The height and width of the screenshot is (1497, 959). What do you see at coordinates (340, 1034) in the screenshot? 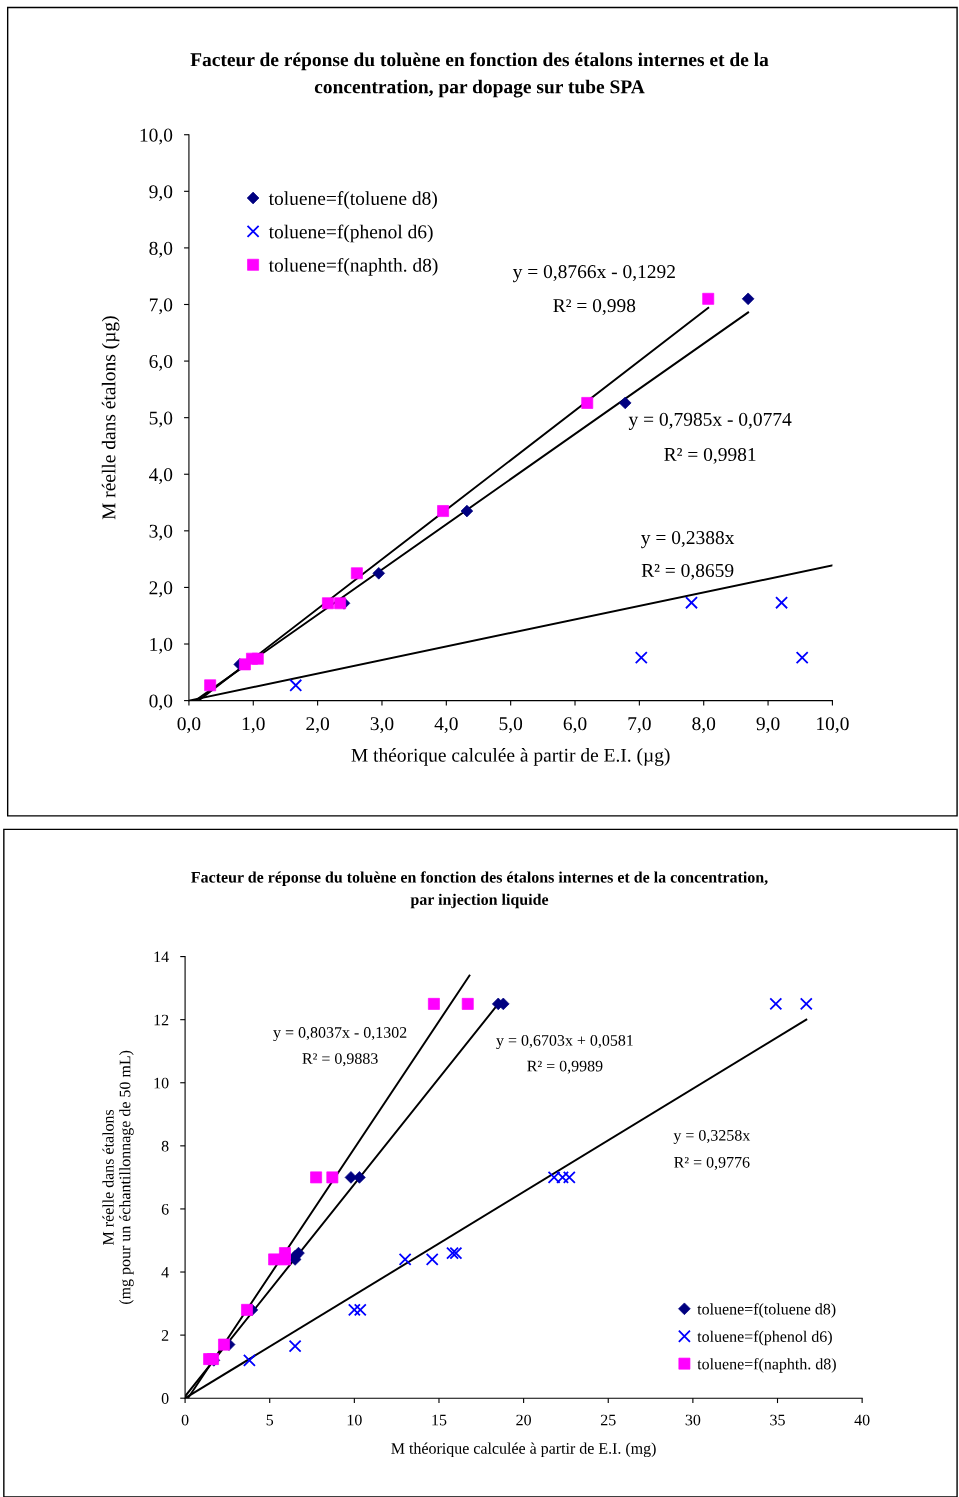
I see `annotation: y = 0,8037x - 0,1302` at bounding box center [340, 1034].